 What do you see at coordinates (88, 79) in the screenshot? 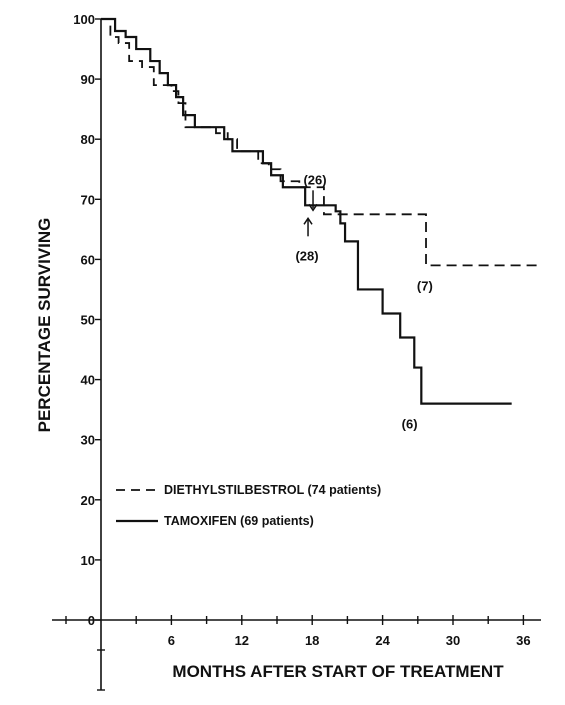
I see `y-tick-label: 90` at bounding box center [88, 79].